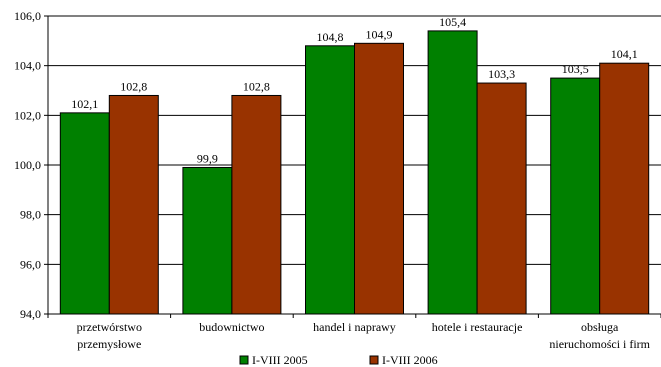 The image size is (661, 367). Describe the element at coordinates (410, 360) in the screenshot. I see `legend-label: I-VIII 2006` at that location.